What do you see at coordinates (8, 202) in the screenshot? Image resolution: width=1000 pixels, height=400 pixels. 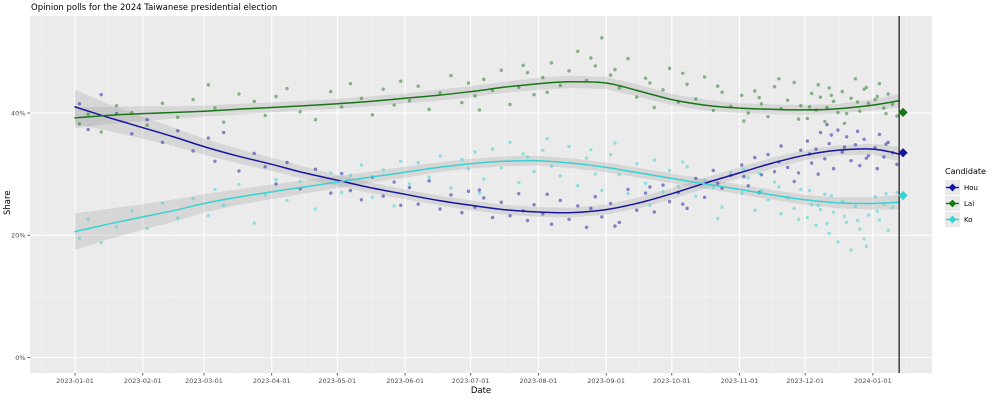 I see `y-axis-title: Share` at bounding box center [8, 202].